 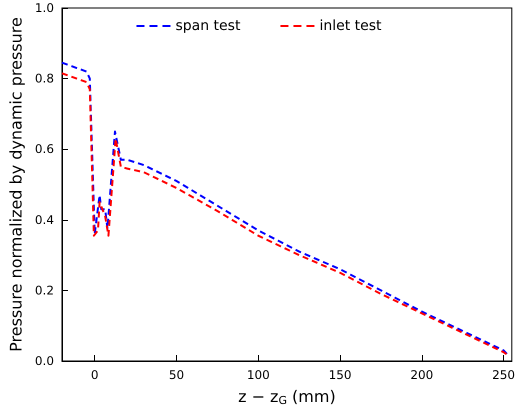 I want to click on x-tick-label: 250, so click(x=504, y=375).